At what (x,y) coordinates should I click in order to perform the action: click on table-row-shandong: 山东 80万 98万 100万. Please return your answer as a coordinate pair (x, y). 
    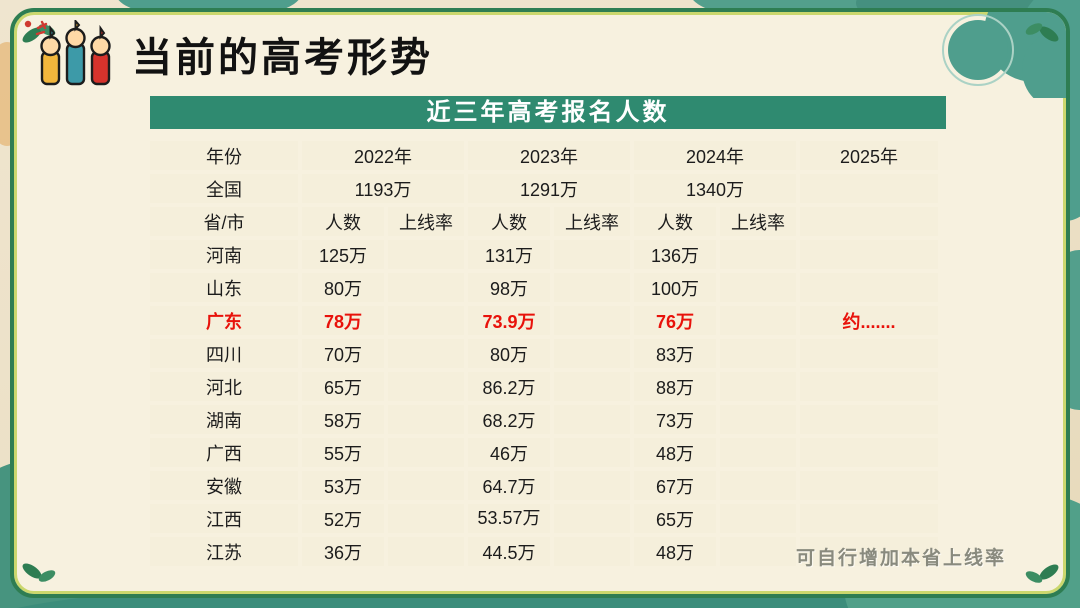
    Looking at the image, I should click on (544, 287).